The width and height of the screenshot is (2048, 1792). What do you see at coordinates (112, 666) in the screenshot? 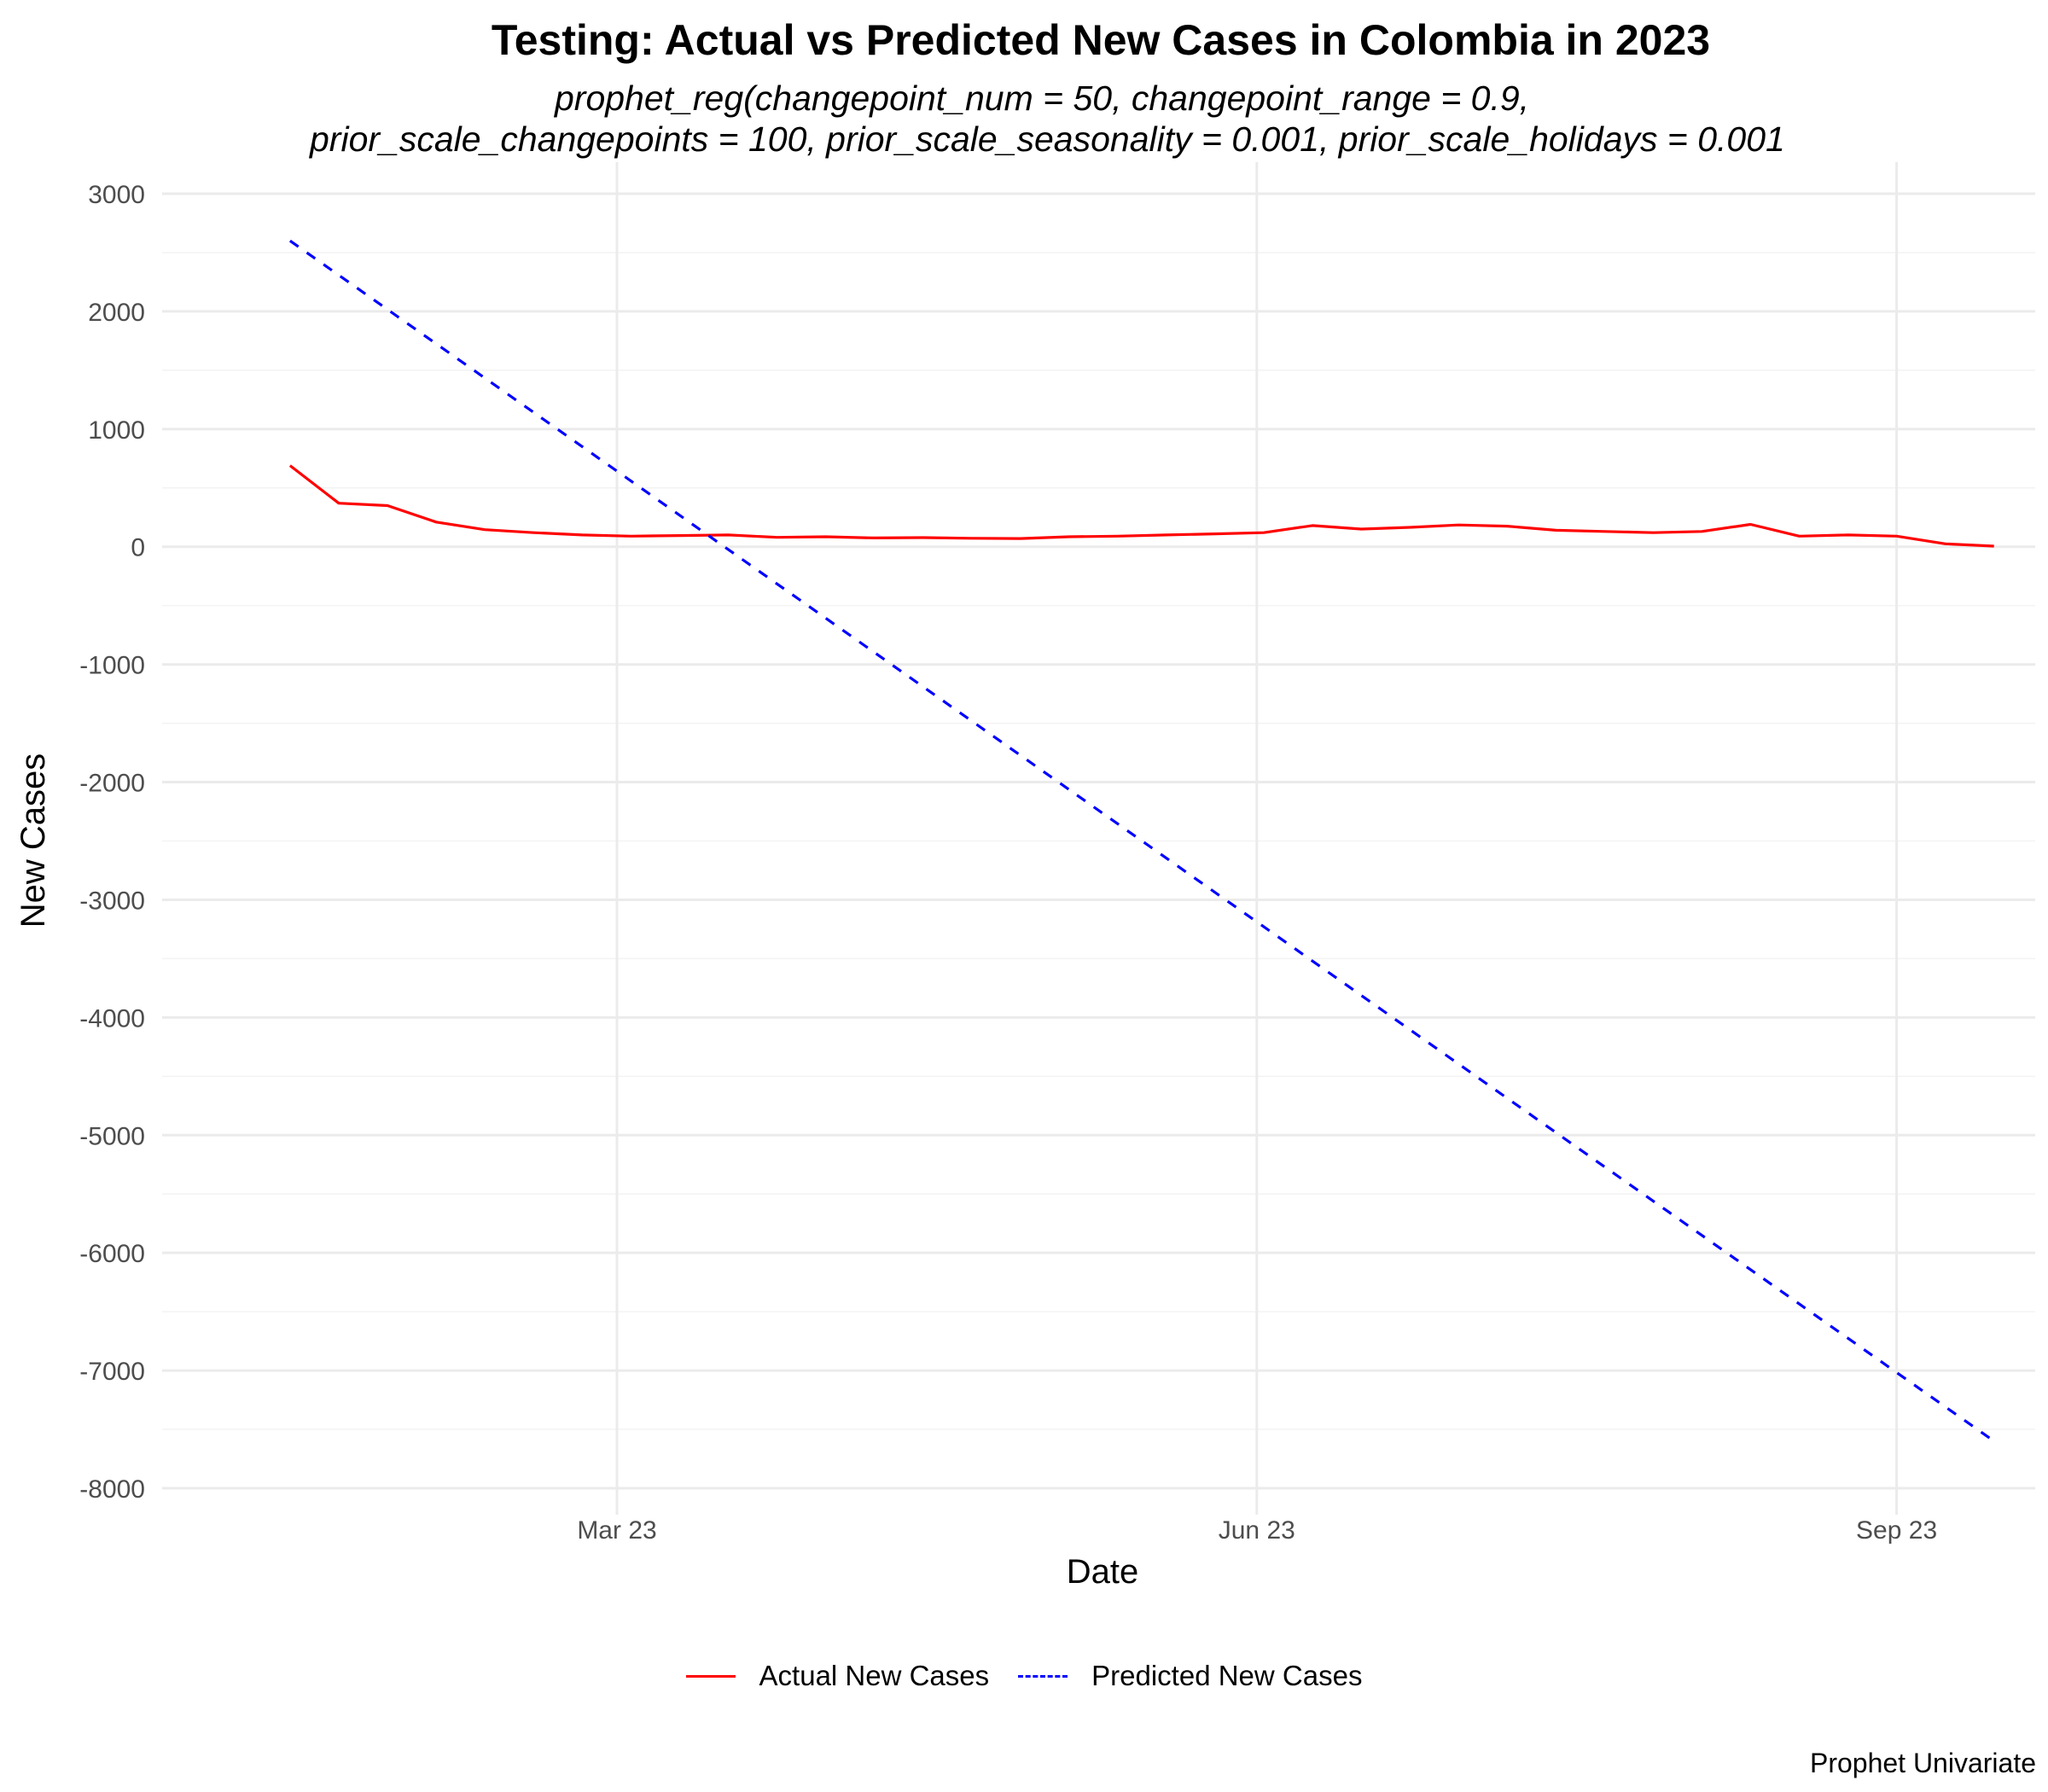
I see `y-tick-label: -1000` at bounding box center [112, 666].